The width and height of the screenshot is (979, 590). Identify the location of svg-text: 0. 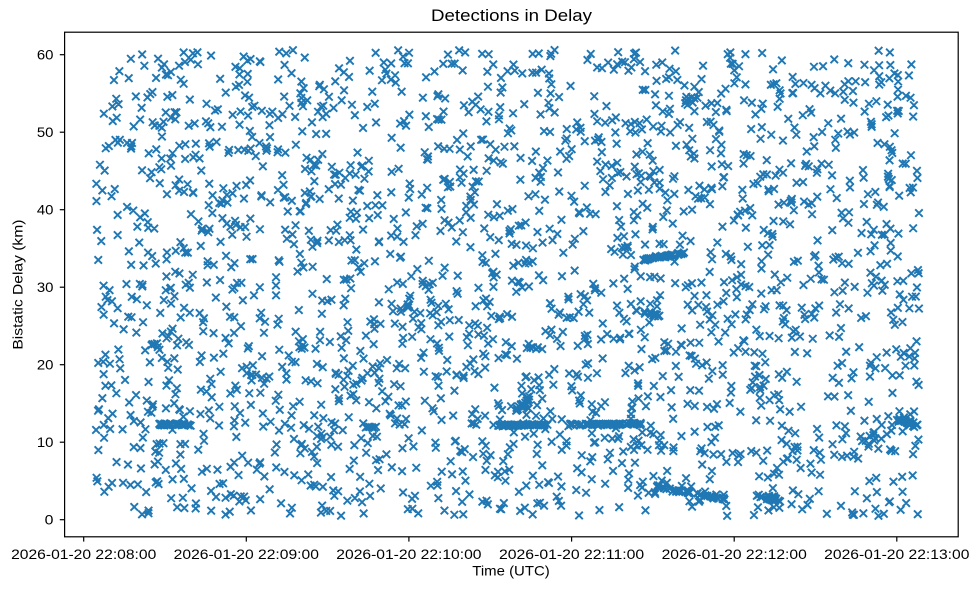
(49, 520).